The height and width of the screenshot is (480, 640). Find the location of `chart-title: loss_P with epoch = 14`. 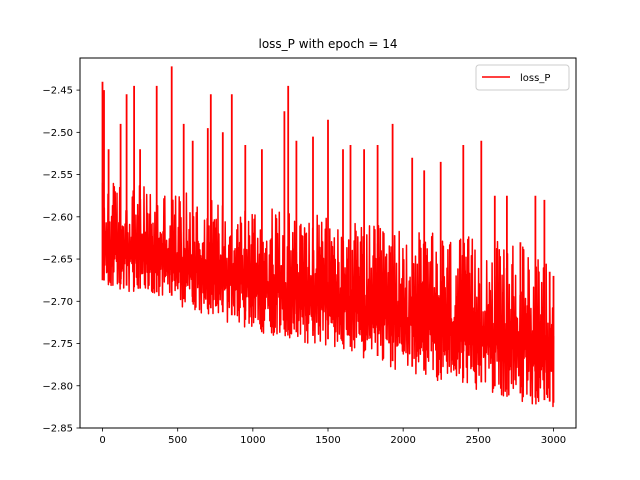

chart-title: loss_P with epoch = 14 is located at coordinates (327, 44).